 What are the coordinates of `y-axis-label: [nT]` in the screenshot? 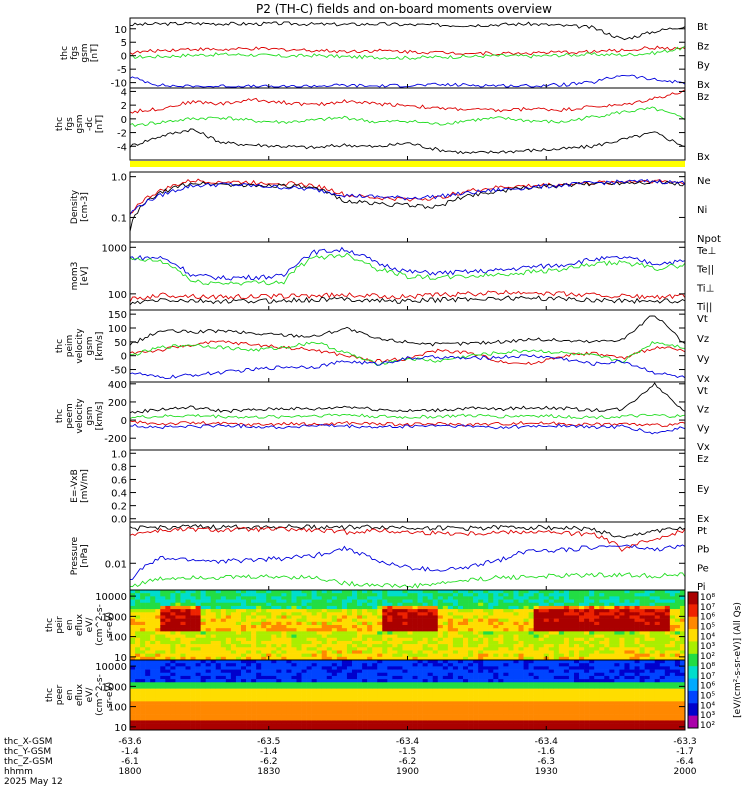 It's located at (95, 53).